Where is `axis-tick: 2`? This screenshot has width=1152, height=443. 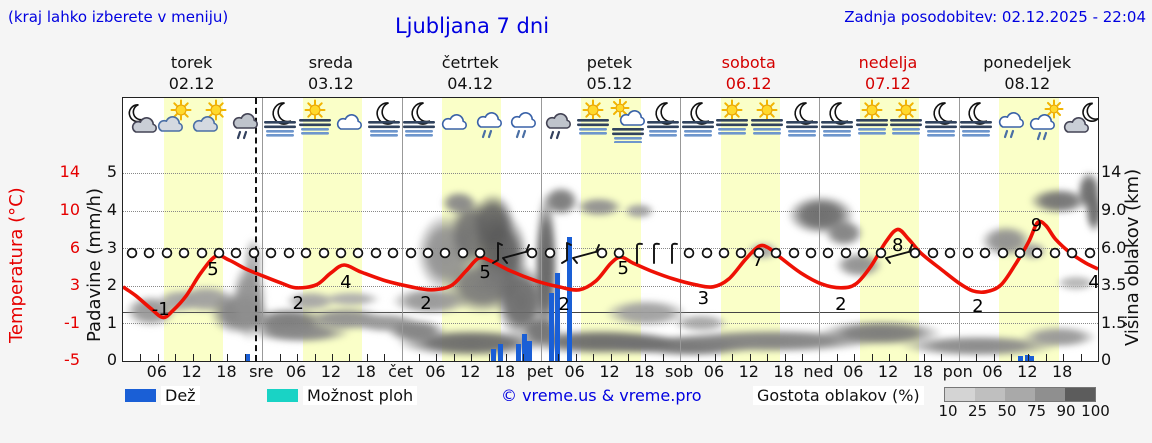
axis-tick: 2 is located at coordinates (111, 284).